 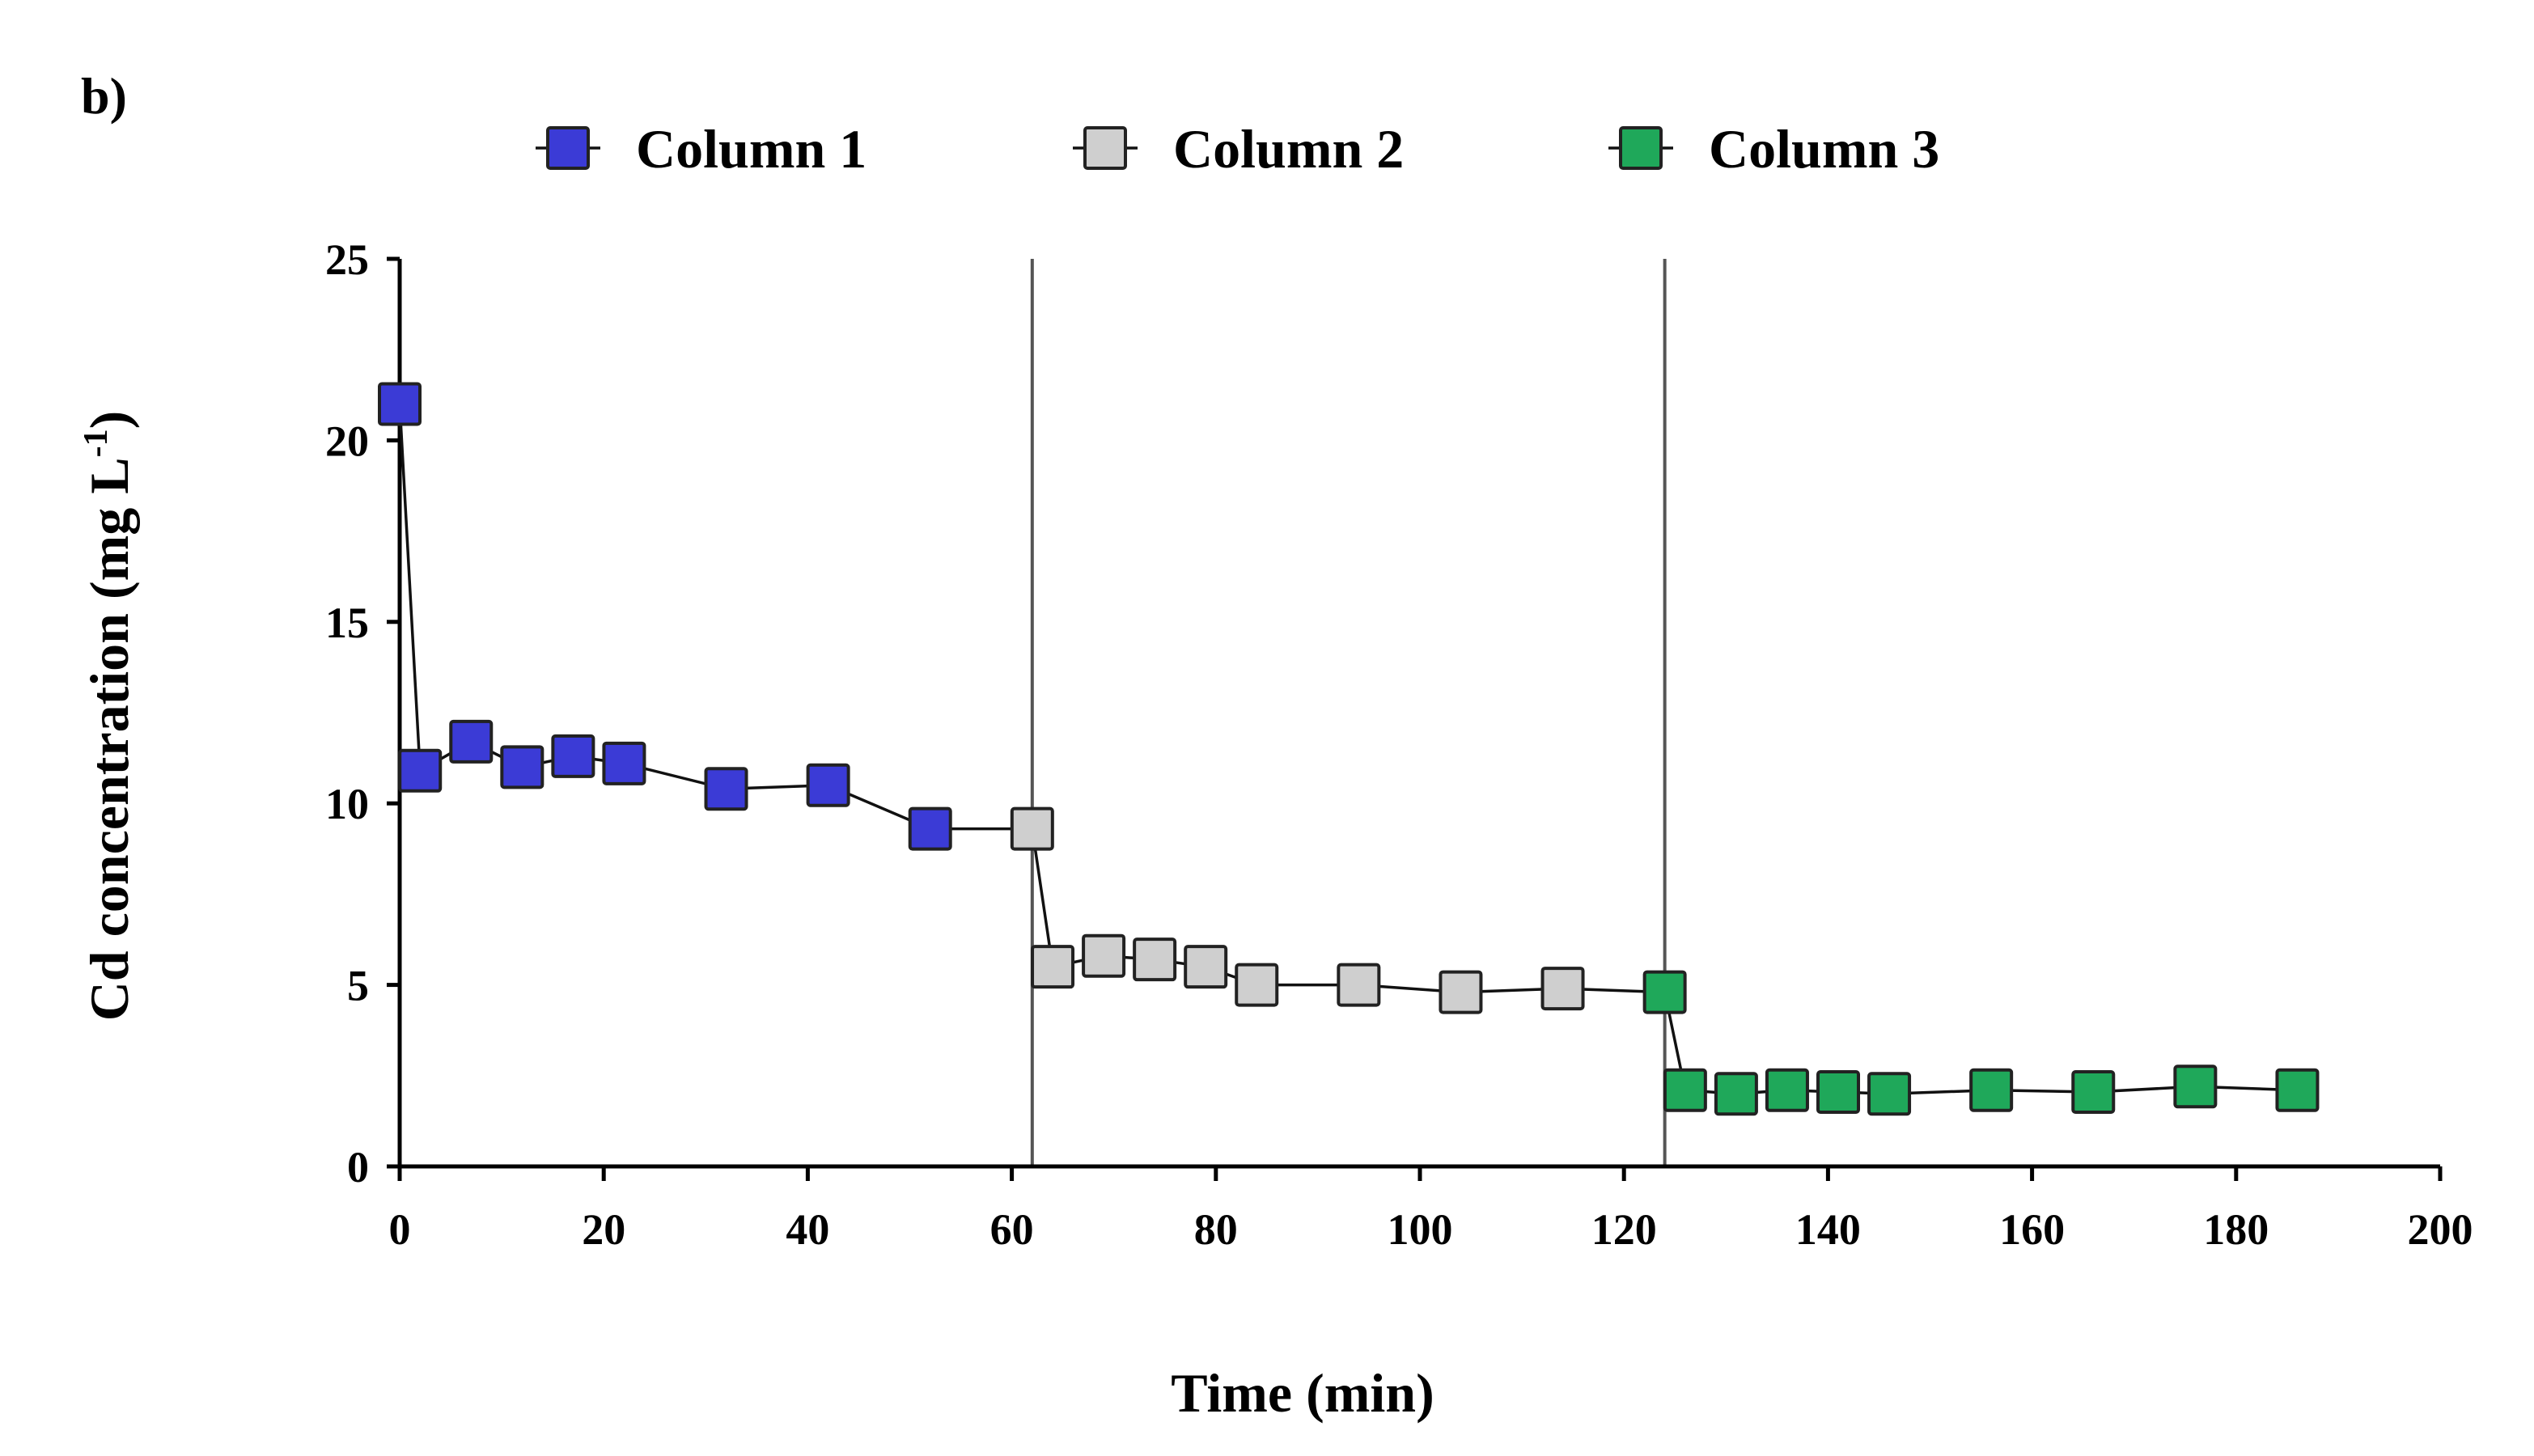 What do you see at coordinates (358, 1167) in the screenshot?
I see `y-tick-label: 0` at bounding box center [358, 1167].